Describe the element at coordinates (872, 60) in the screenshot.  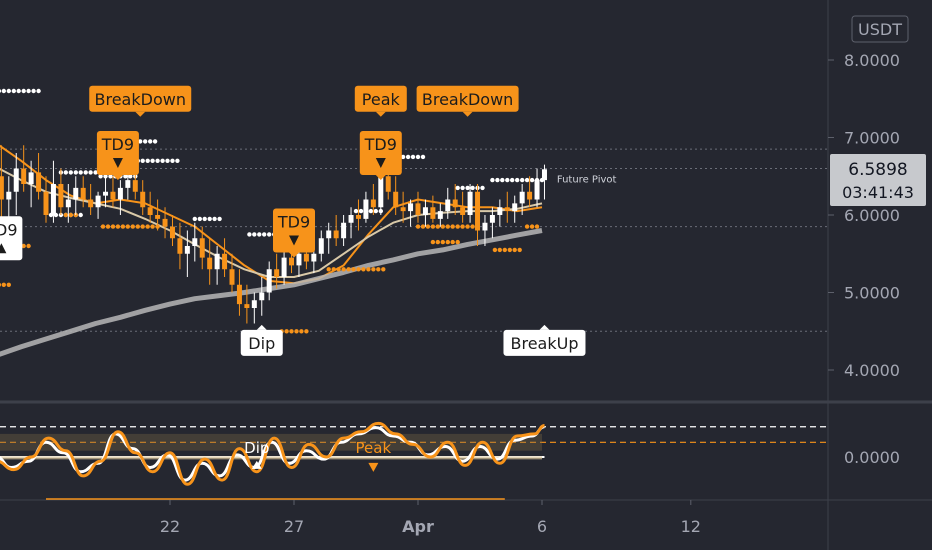
I see `price-tick-label: 8.0000` at that location.